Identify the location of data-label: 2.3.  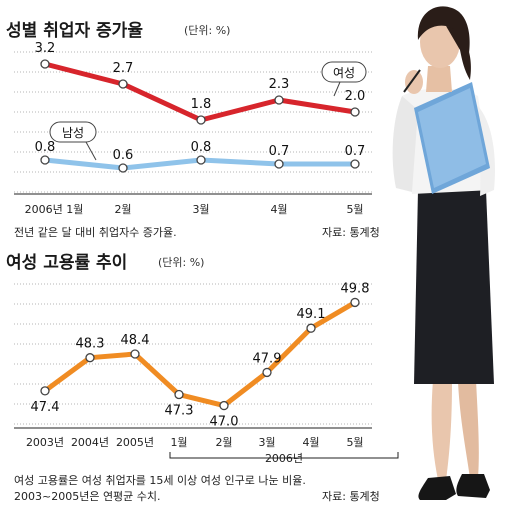
(279, 84).